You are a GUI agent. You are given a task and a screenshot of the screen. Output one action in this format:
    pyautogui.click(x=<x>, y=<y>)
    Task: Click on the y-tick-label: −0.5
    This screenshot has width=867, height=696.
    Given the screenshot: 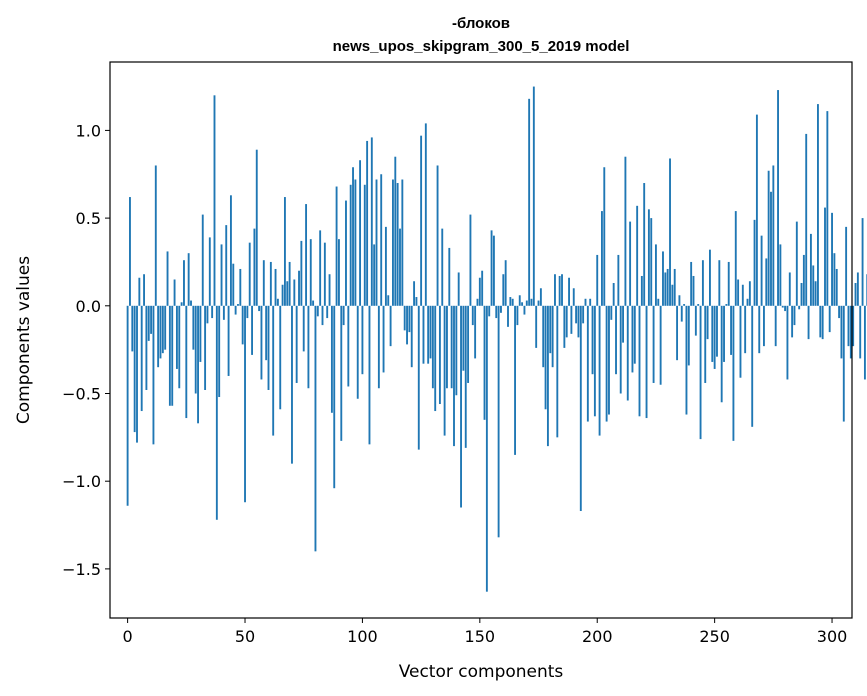 What is the action you would take?
    pyautogui.click(x=81, y=393)
    